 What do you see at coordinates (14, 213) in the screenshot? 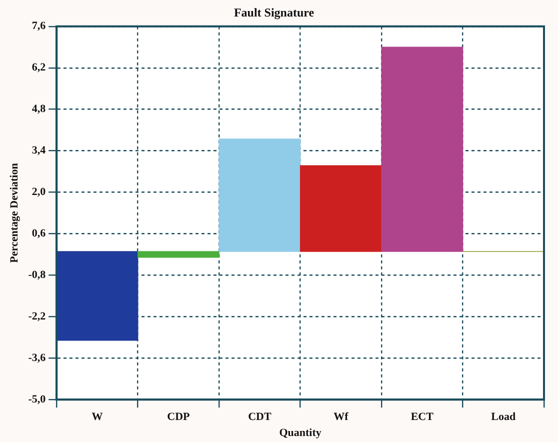
I see `y-axis-title: Percentage Deviation` at bounding box center [14, 213].